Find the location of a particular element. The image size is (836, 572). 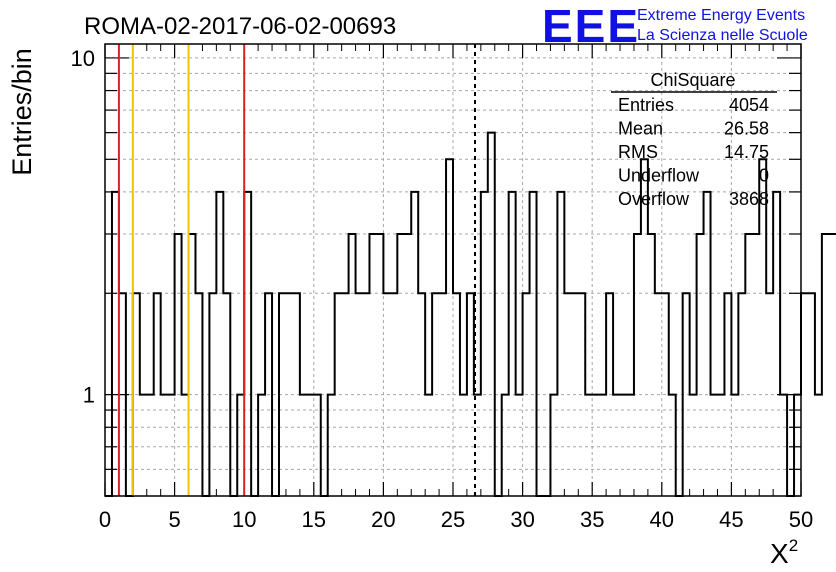

x-axis-label: X2 is located at coordinates (784, 552).